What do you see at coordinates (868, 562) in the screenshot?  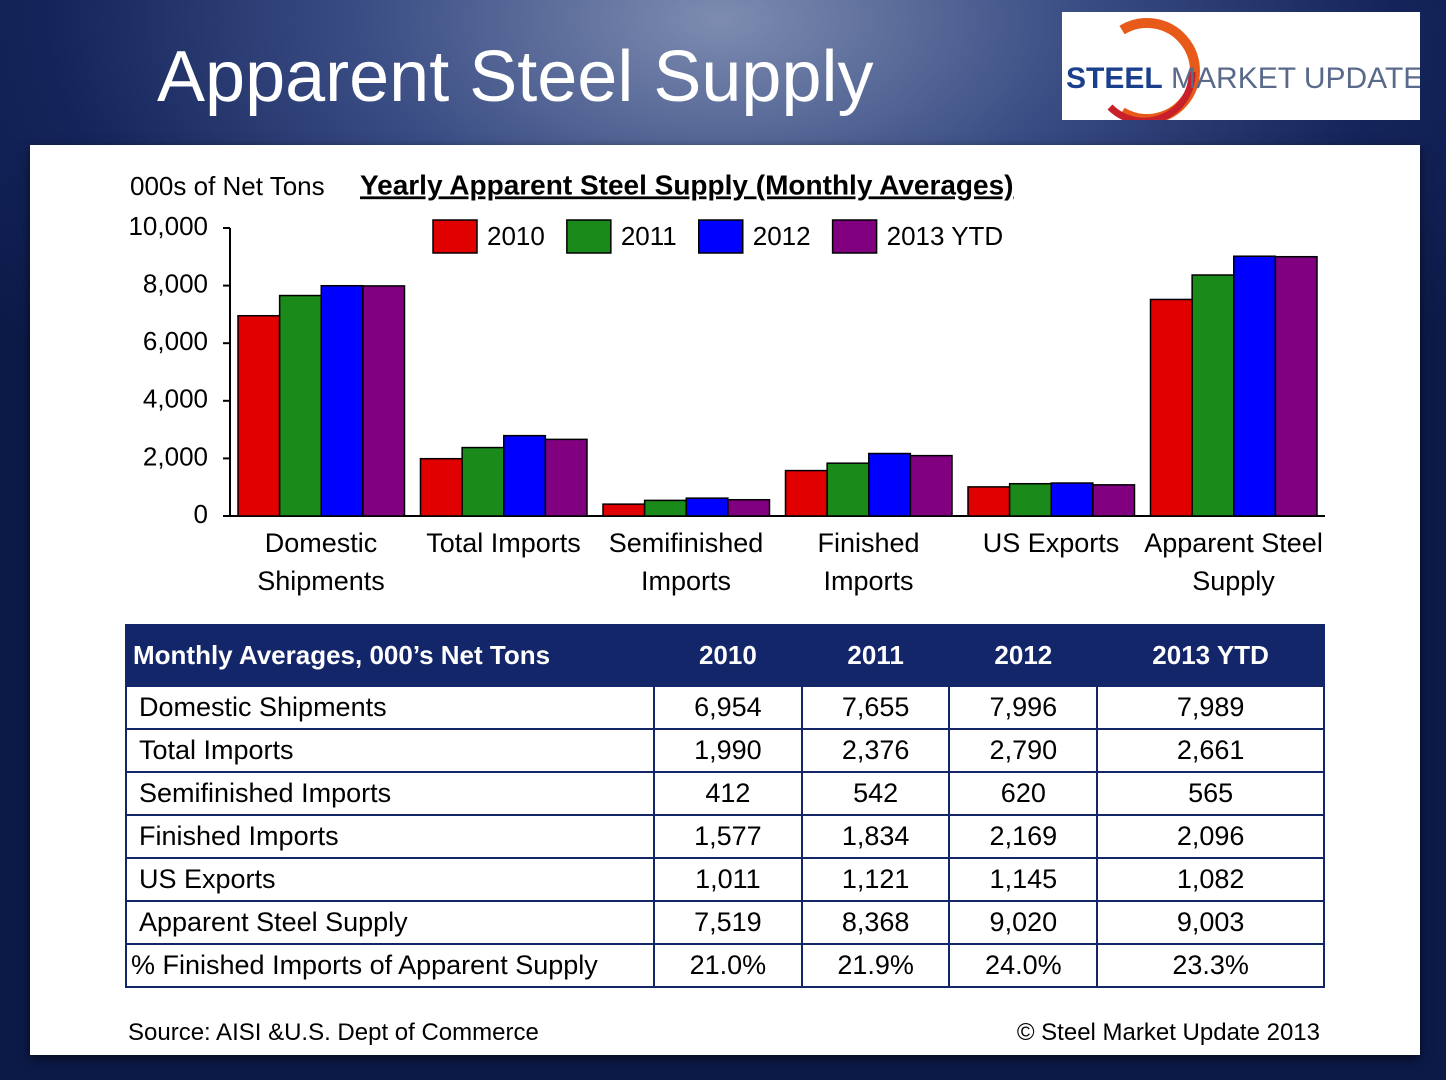 I see `x-tick-label: Finished Imports` at bounding box center [868, 562].